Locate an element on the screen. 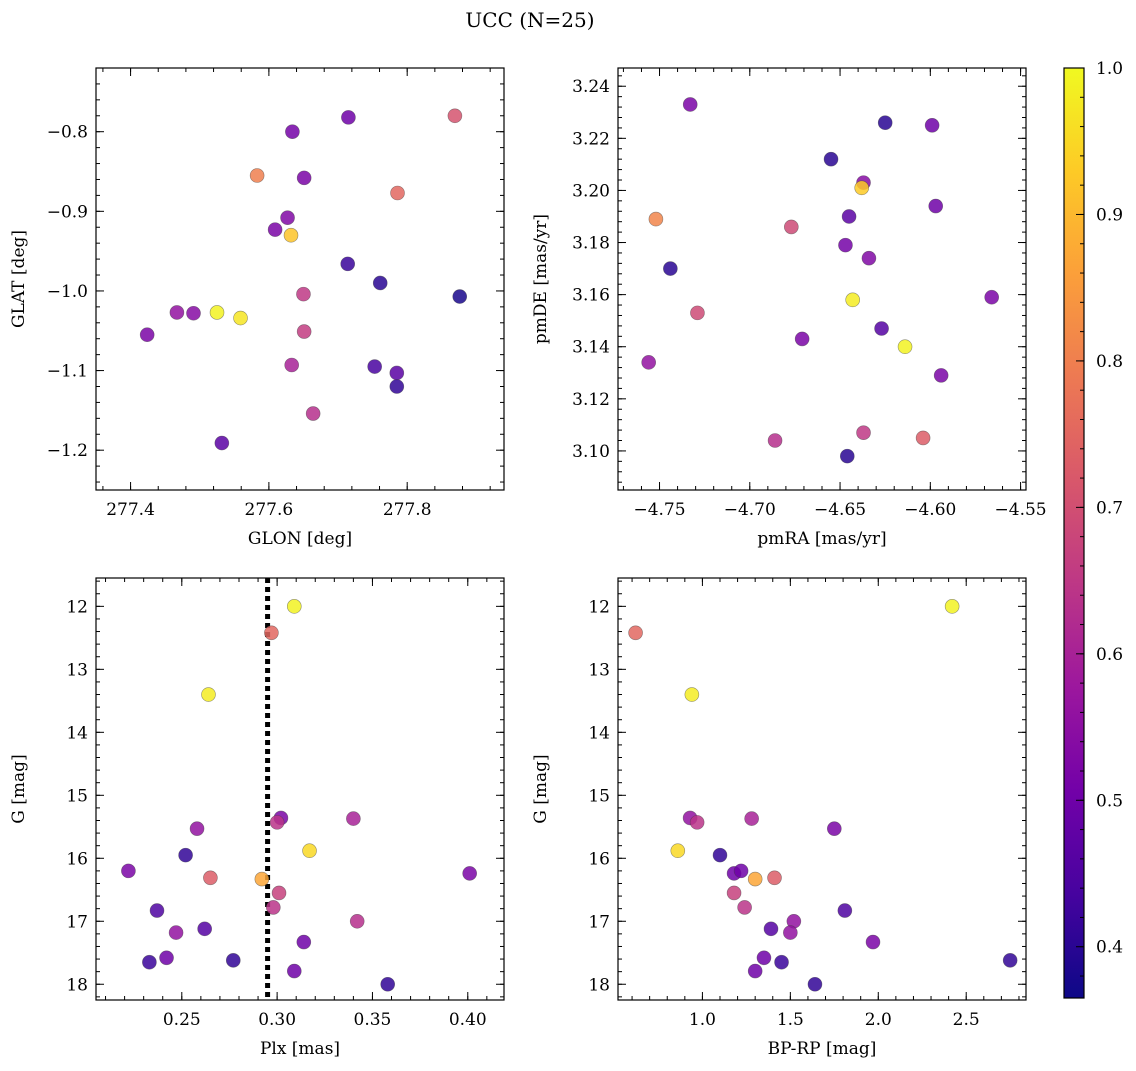 This screenshot has width=1136, height=1071. y-tick-label: −0.8 is located at coordinates (67, 133).